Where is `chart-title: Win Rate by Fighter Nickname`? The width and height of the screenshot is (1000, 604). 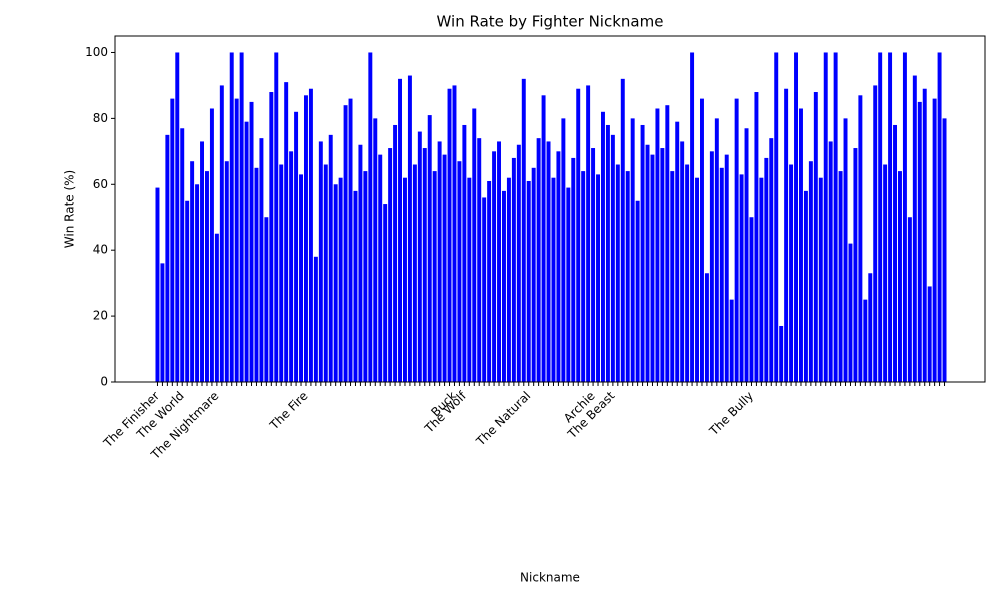 chart-title: Win Rate by Fighter Nickname is located at coordinates (550, 22).